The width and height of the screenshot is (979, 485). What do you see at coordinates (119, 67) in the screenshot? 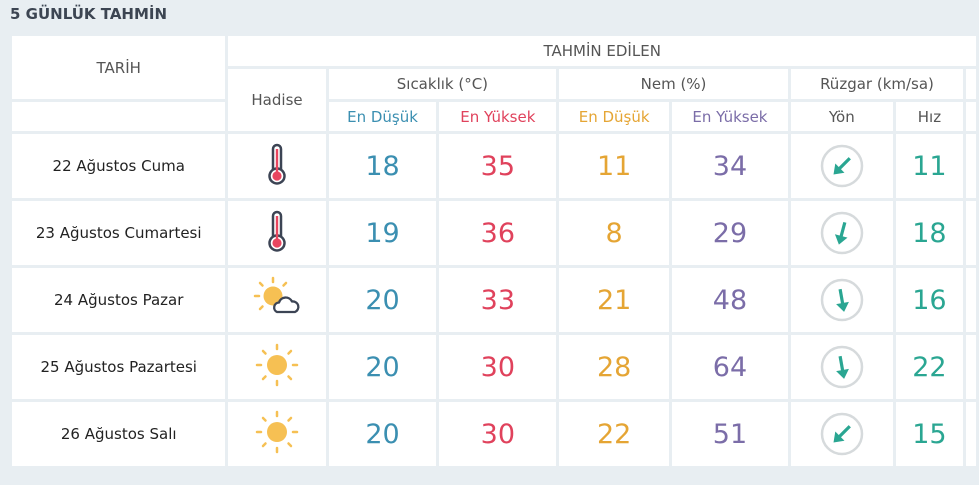
I see `header-tarih: TARİH` at bounding box center [119, 67].